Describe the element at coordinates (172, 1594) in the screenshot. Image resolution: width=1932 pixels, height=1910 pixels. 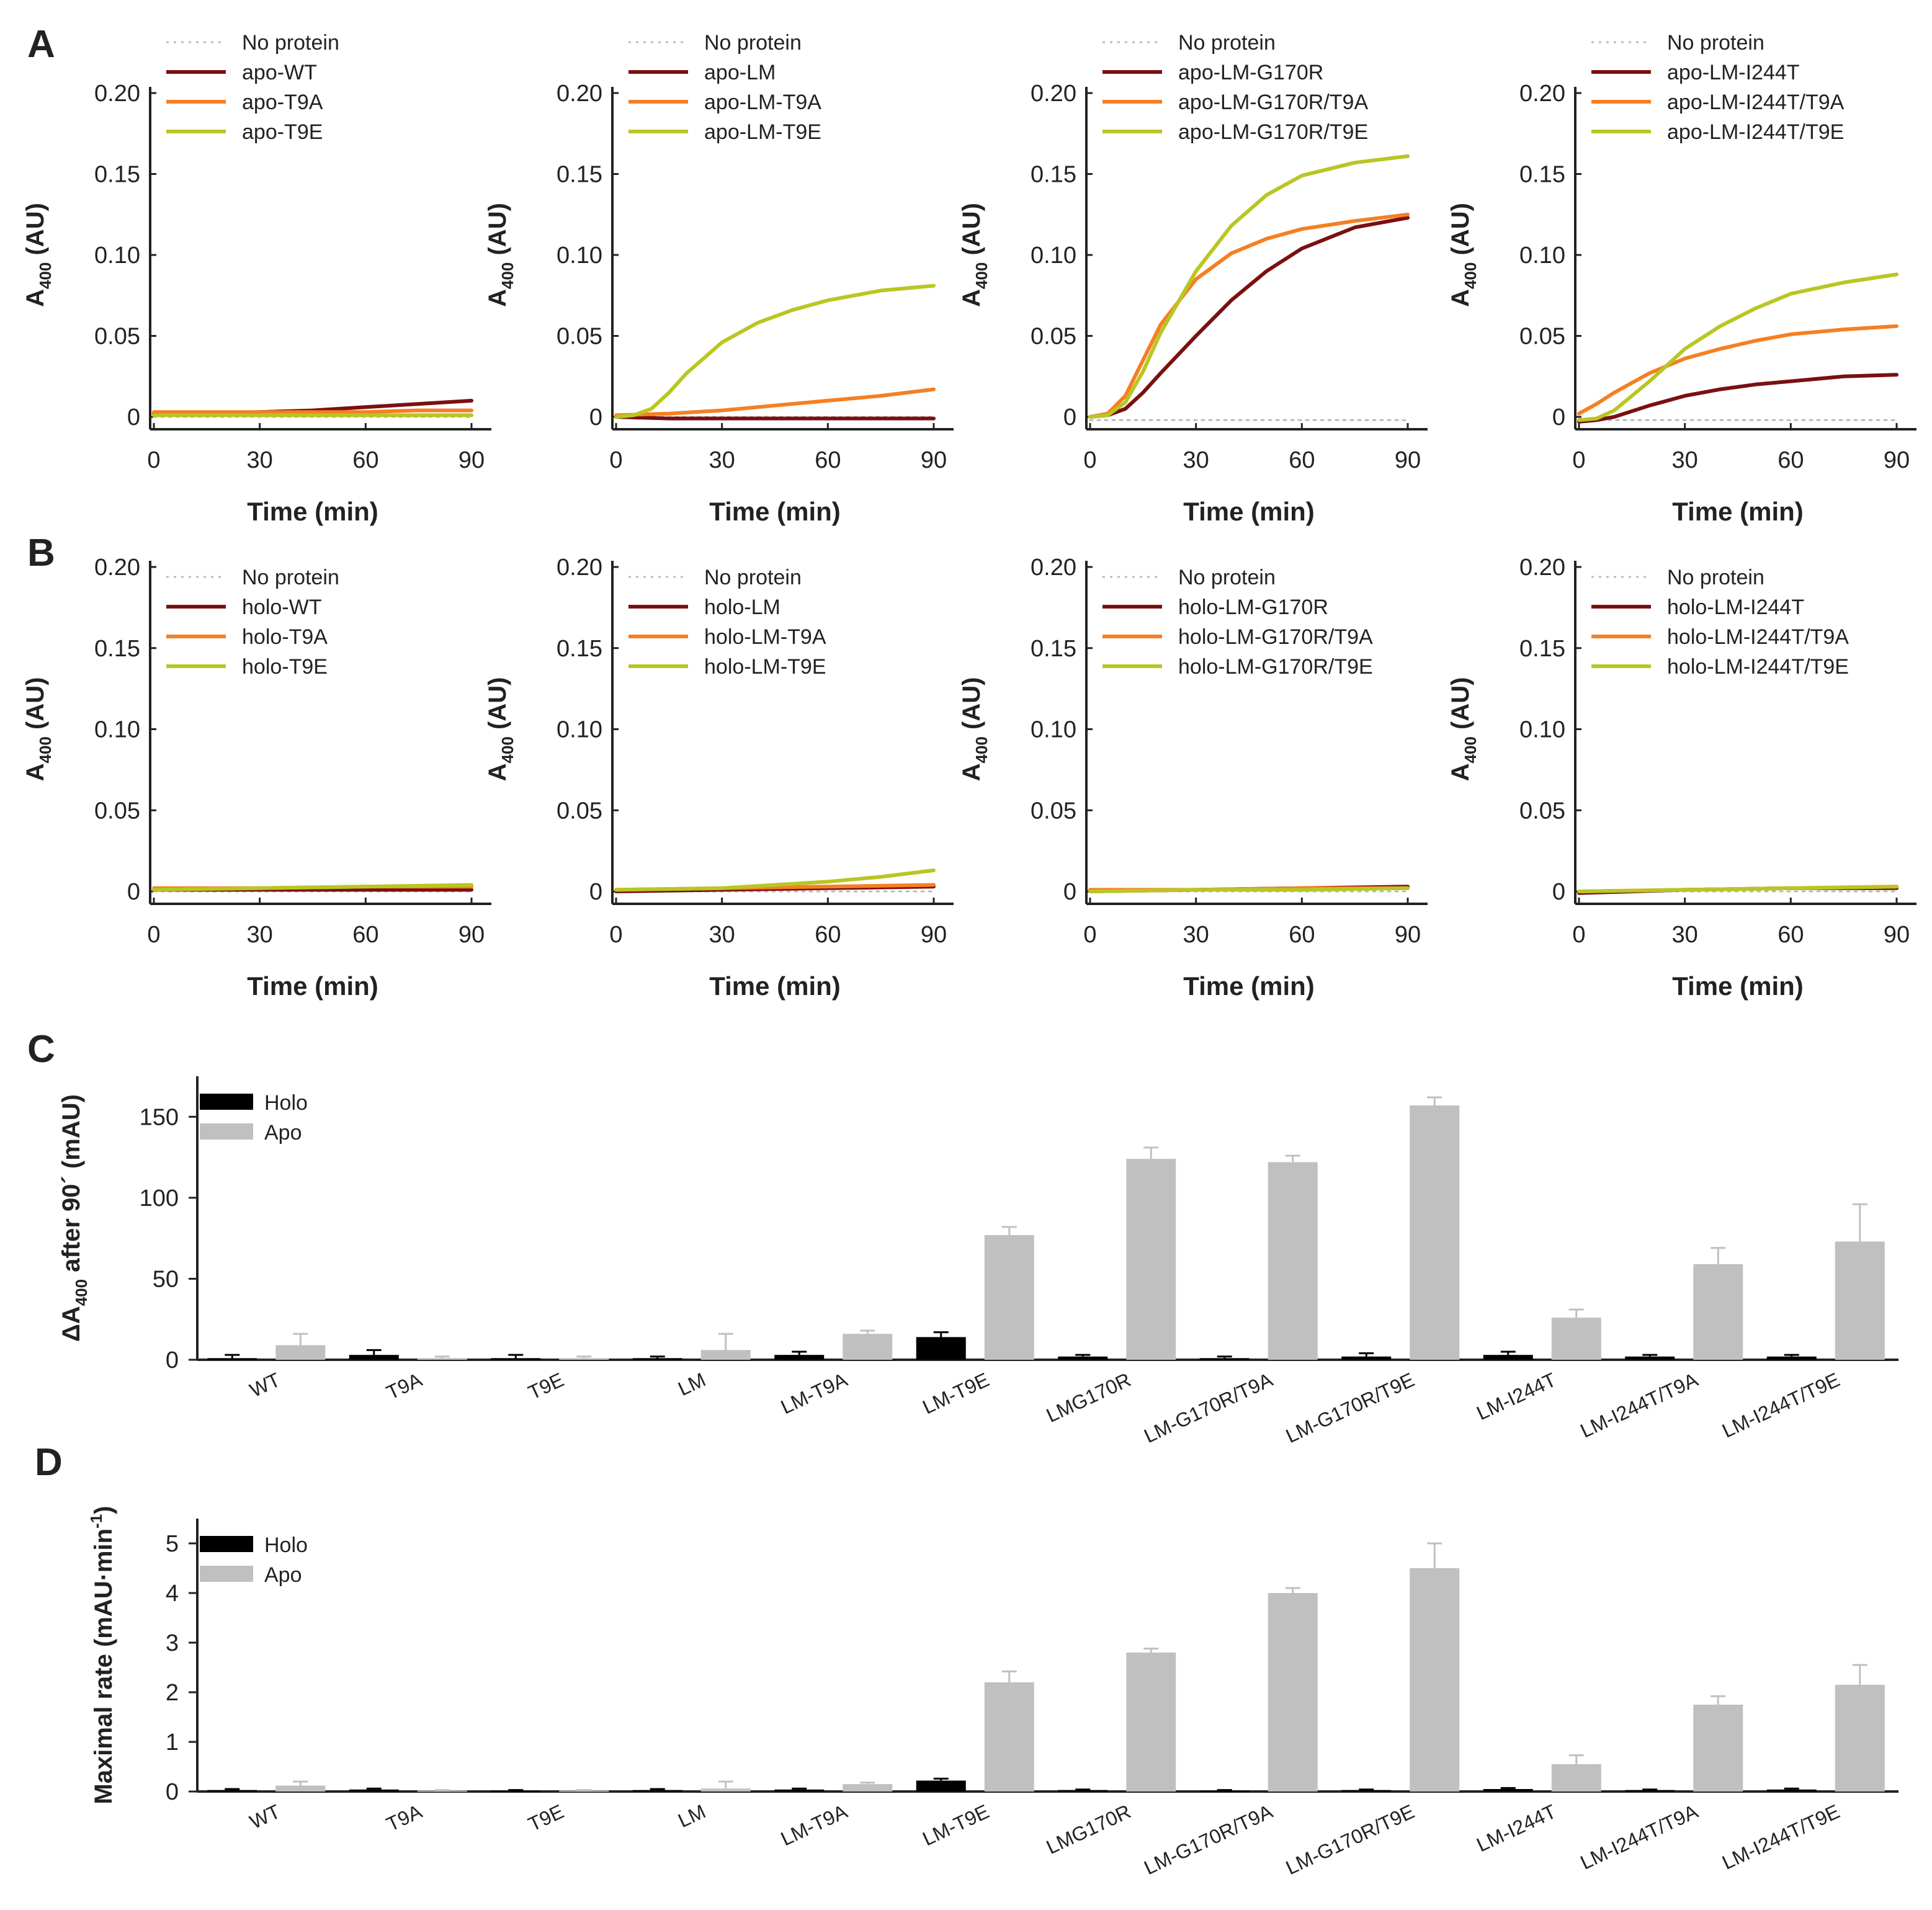
I see `y-tick-label: 4` at that location.